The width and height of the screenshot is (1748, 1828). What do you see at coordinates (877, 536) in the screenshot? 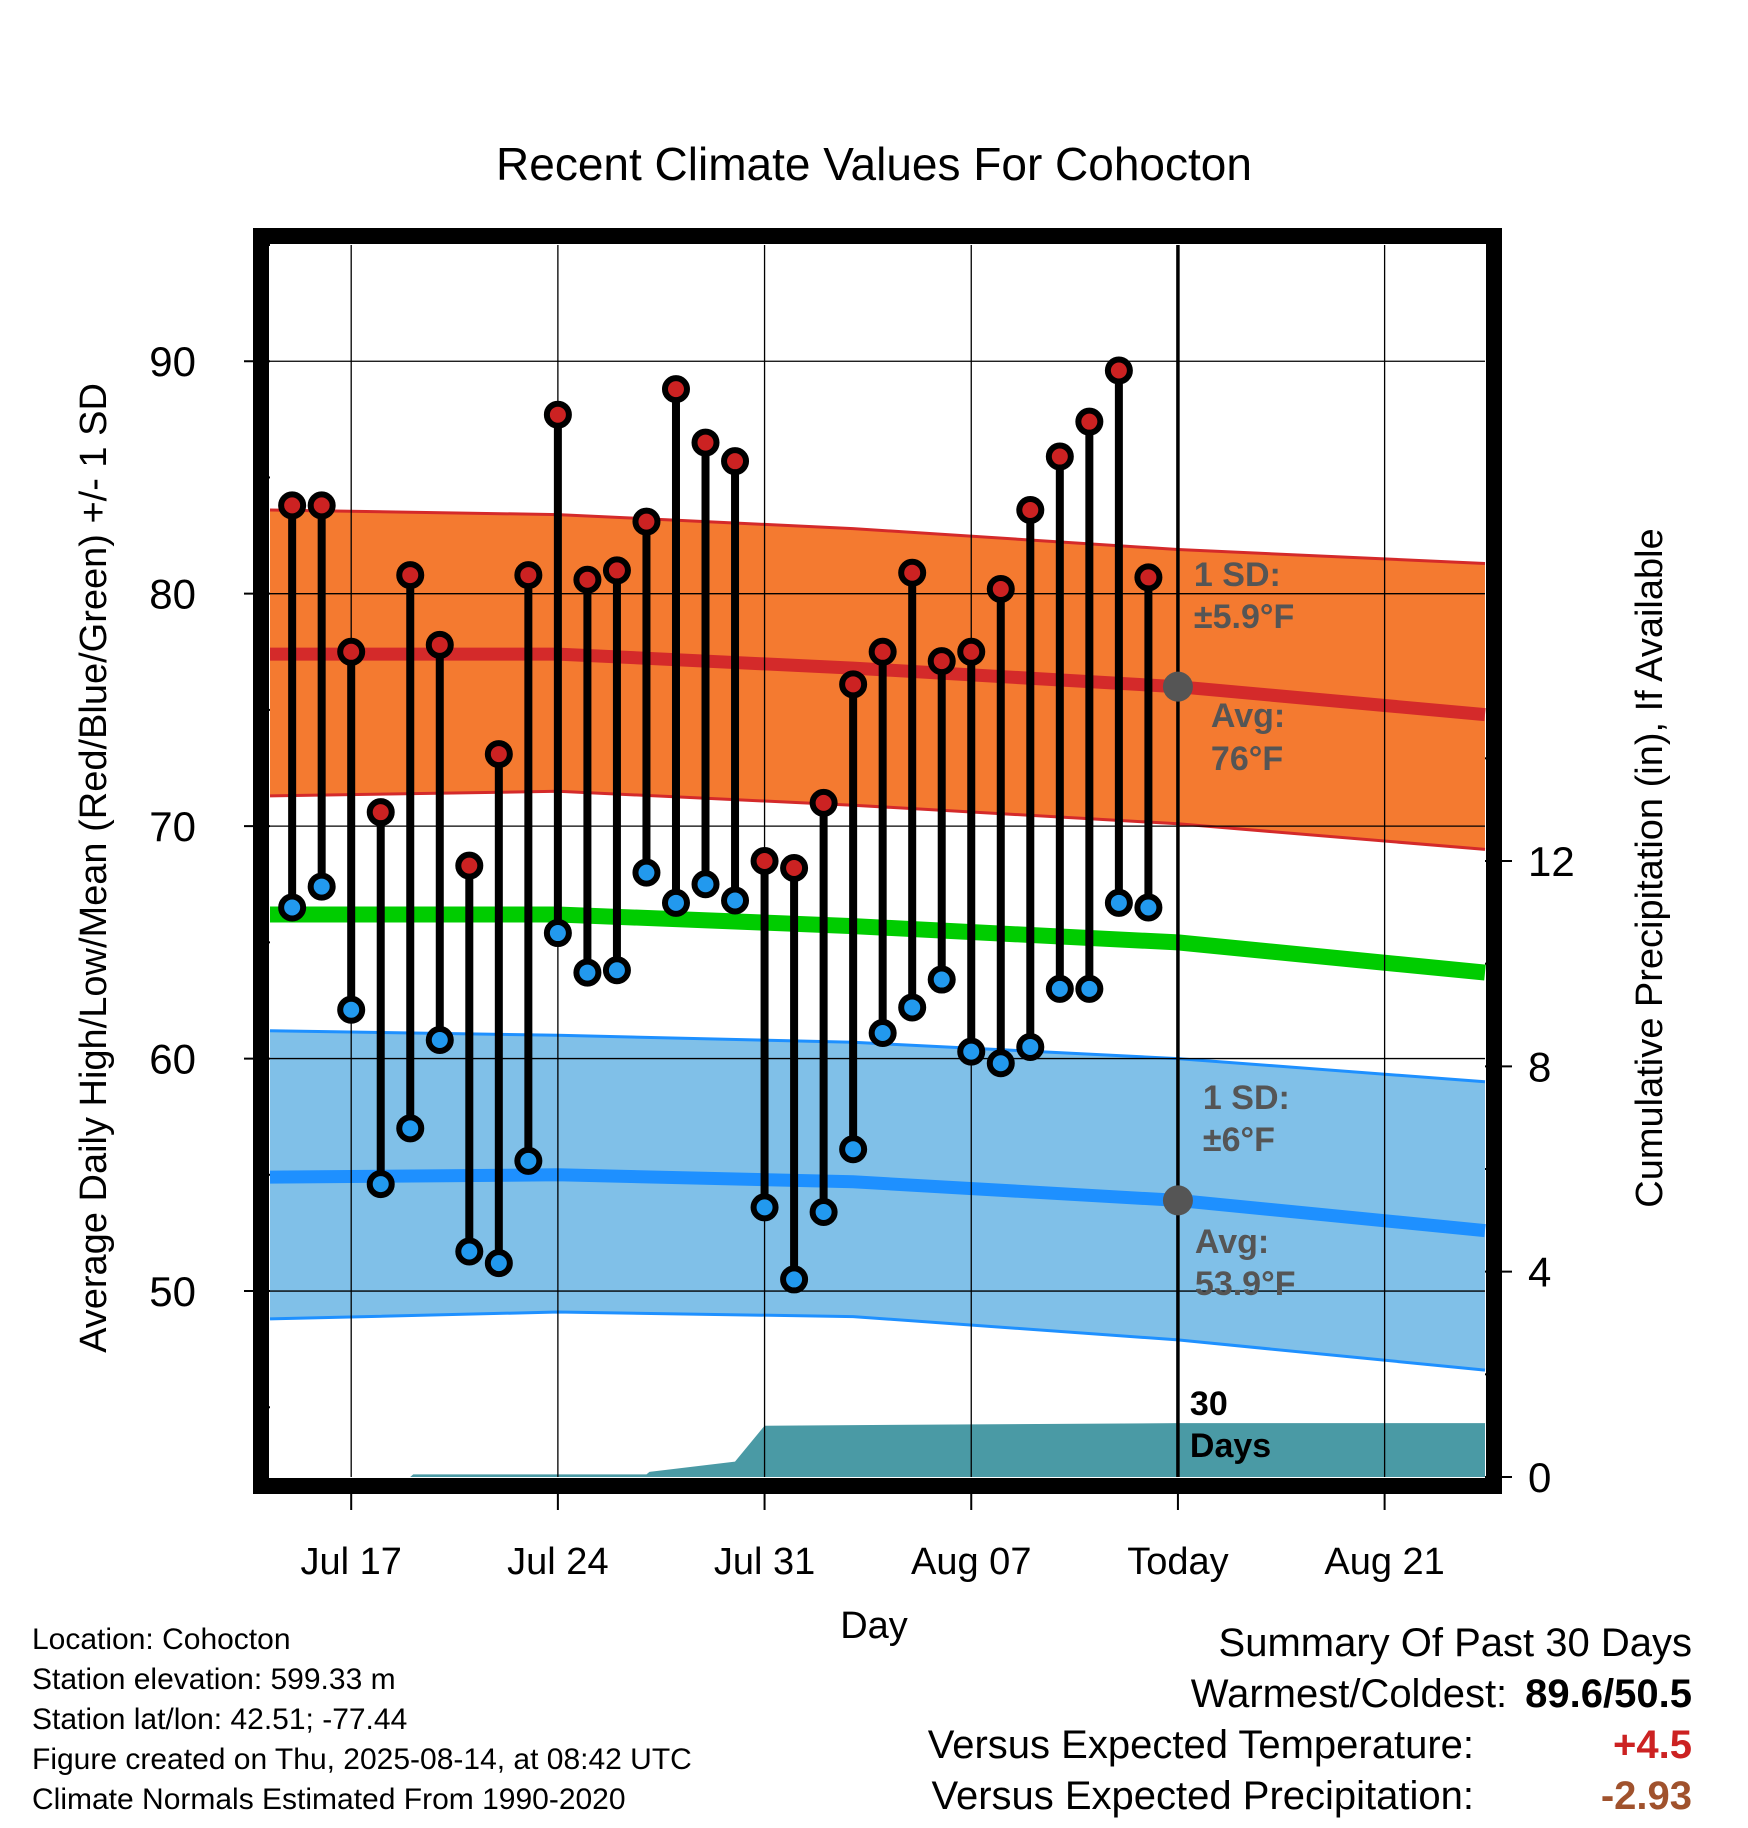
I see `high-sd-band-upper-edge` at bounding box center [877, 536].